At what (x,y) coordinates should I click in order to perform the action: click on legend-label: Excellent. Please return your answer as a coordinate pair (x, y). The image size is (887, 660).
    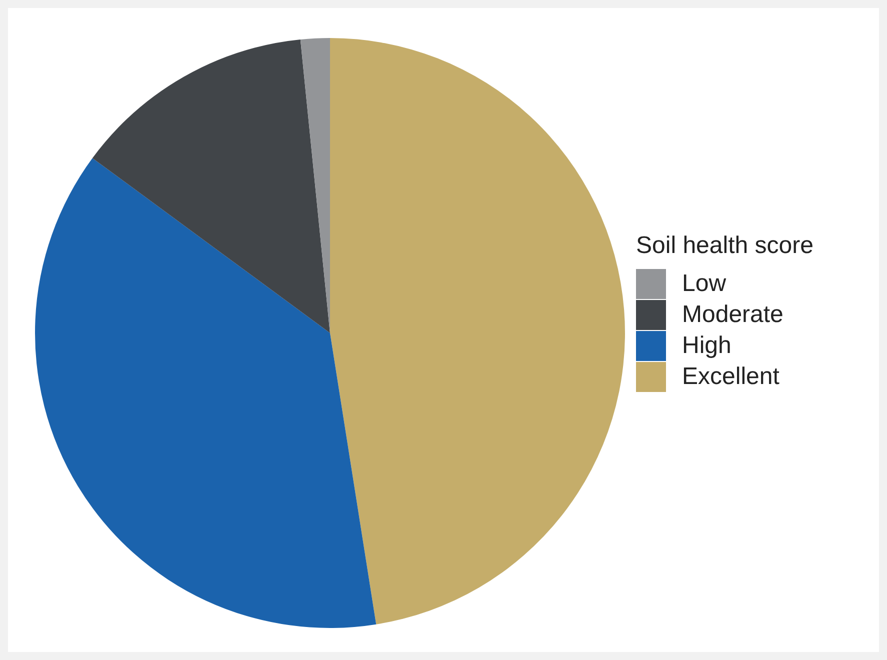
    Looking at the image, I should click on (731, 376).